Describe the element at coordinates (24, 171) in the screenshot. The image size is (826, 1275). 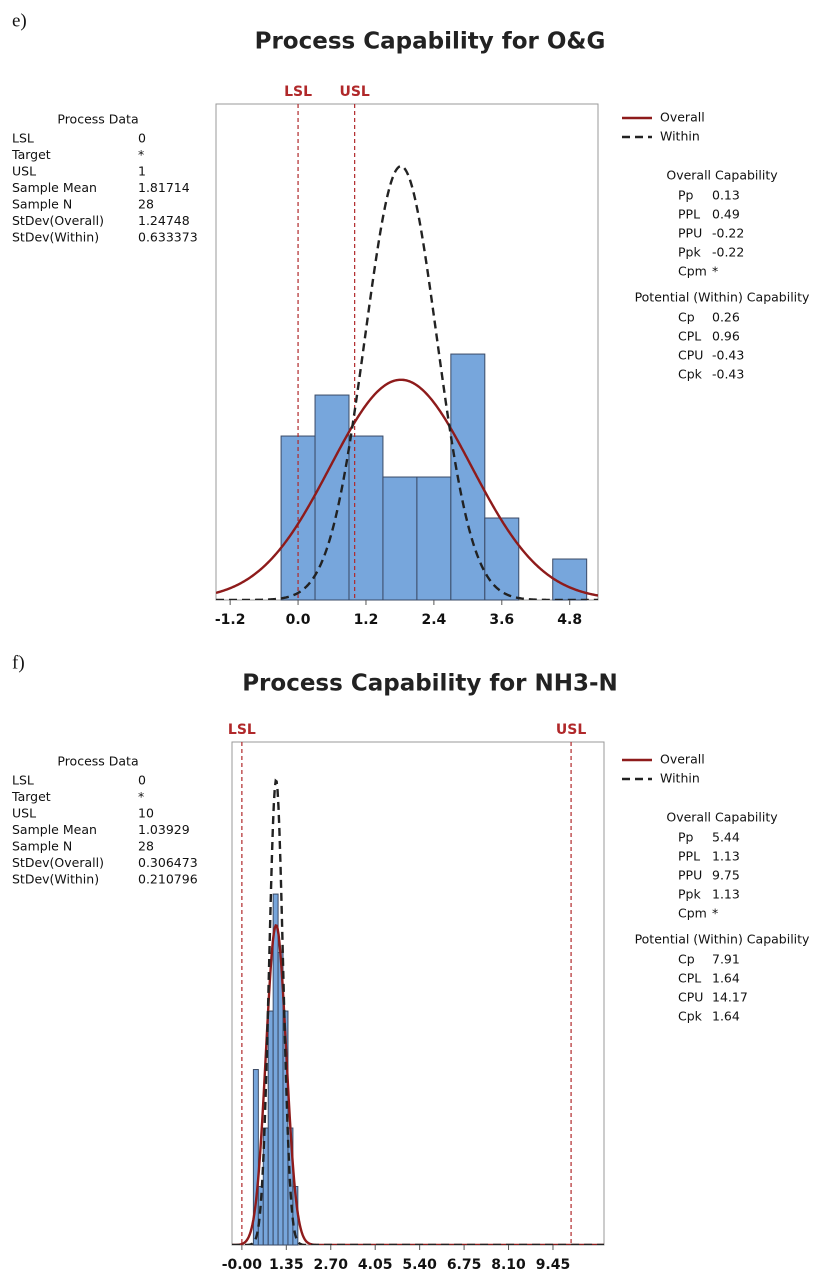
I see `table-label: USL` at that location.